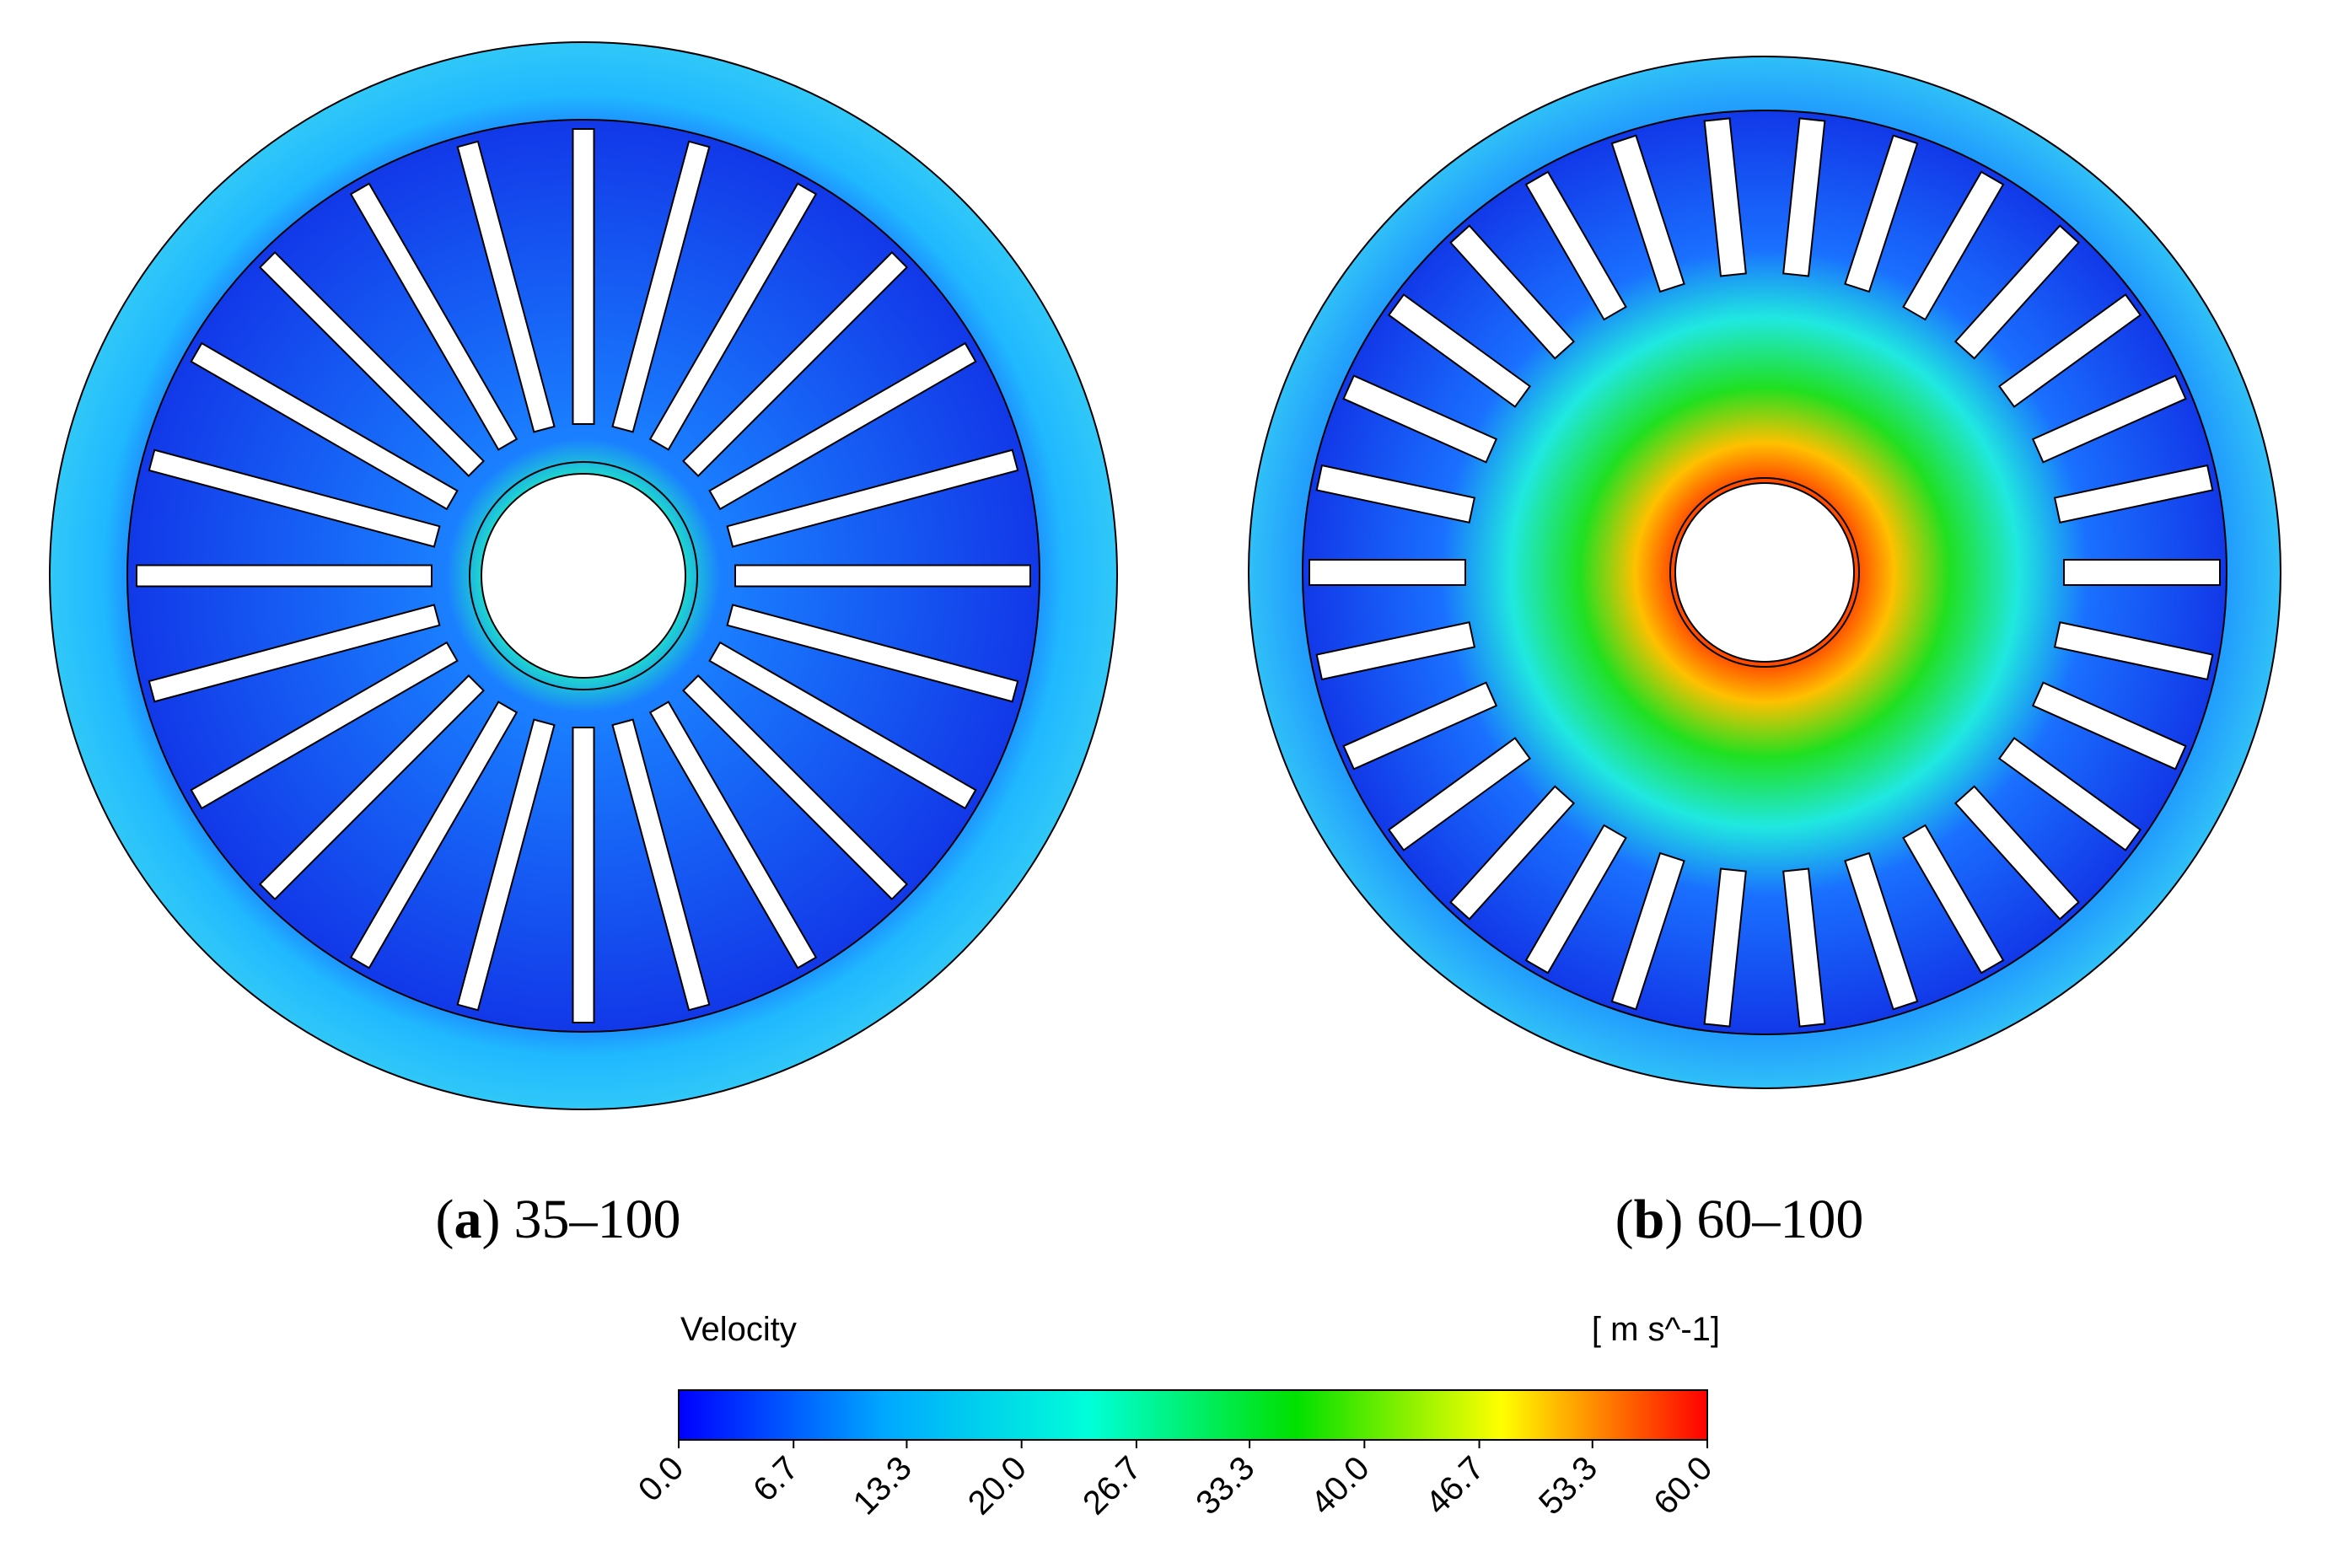 This screenshot has height=1568, width=2343. What do you see at coordinates (882, 1486) in the screenshot?
I see `colorbar-tick-label: 13.3` at bounding box center [882, 1486].